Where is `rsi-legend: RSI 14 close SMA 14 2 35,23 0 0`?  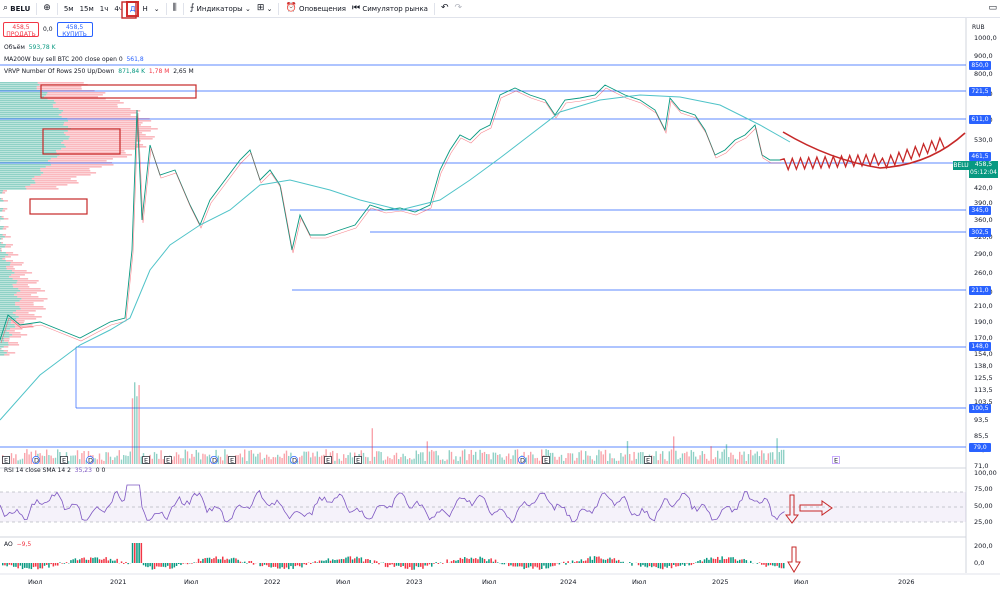 rsi-legend: RSI 14 close SMA 14 2 35,23 0 0 is located at coordinates (54, 470).